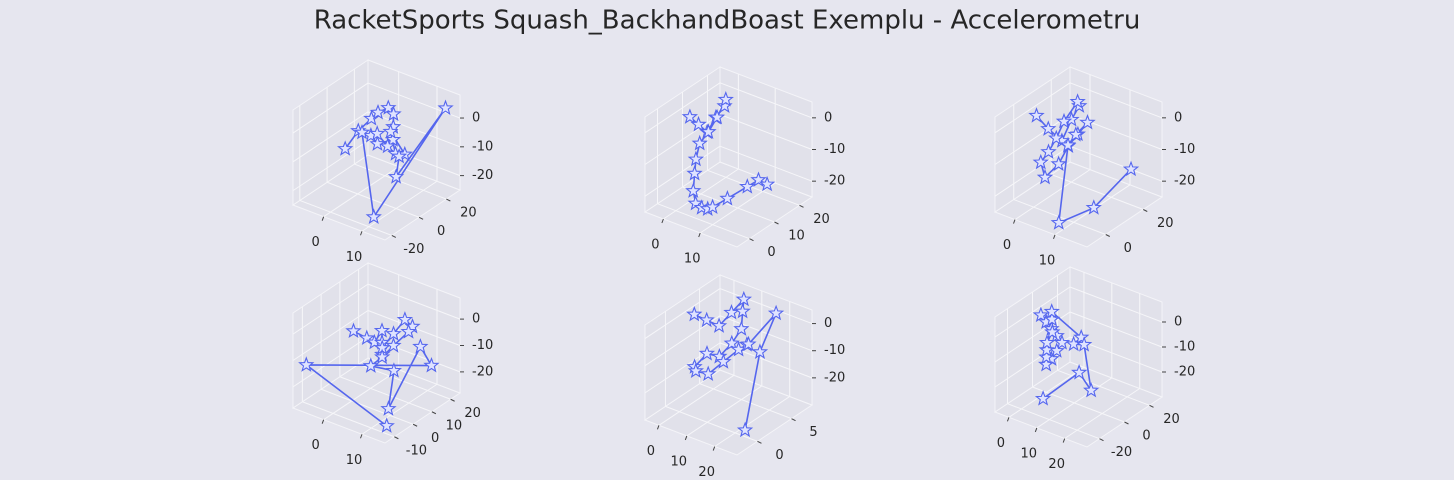 The height and width of the screenshot is (480, 1454). I want to click on subplot: 0 10 20 -20 0 20 -20 -10 0, so click(1094, 369).